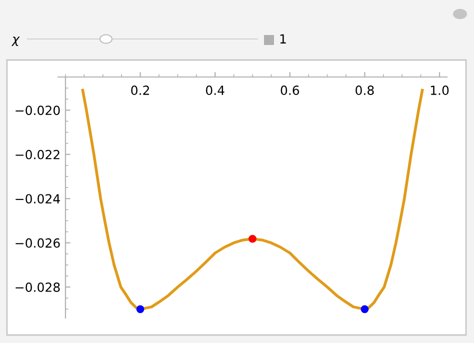  Describe the element at coordinates (283, 39) in the screenshot. I see `text: 1` at that location.